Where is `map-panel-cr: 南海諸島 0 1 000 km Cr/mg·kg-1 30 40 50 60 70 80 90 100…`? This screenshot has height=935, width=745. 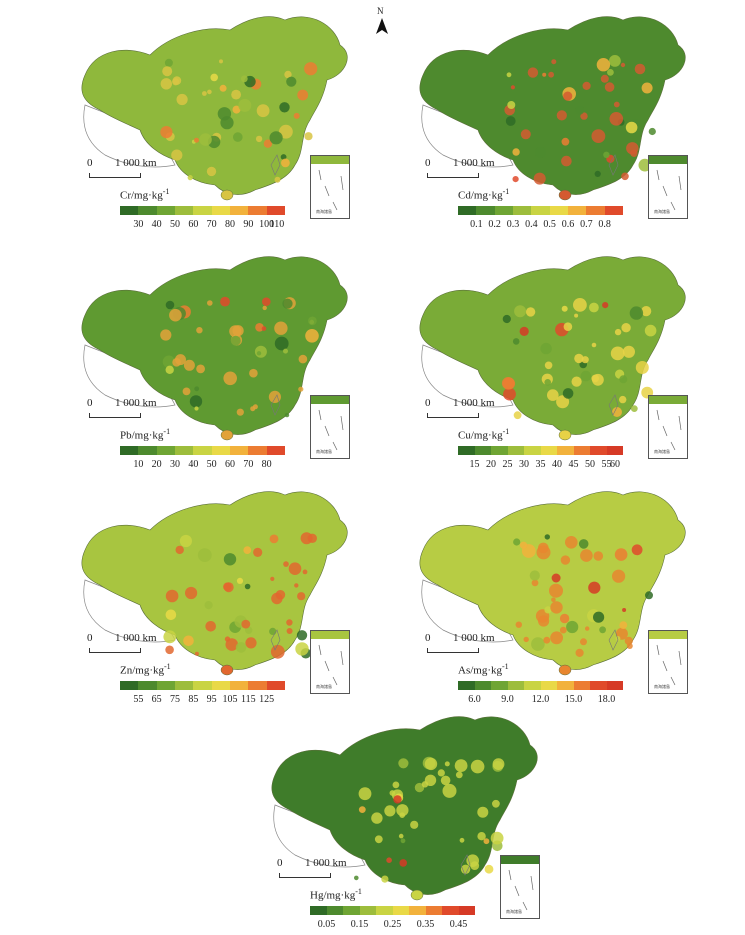 map-panel-cr: 南海諸島 0 1 000 km Cr/mg·kg-1 30 40 50 60 70 80 90 100… is located at coordinates (227, 120).